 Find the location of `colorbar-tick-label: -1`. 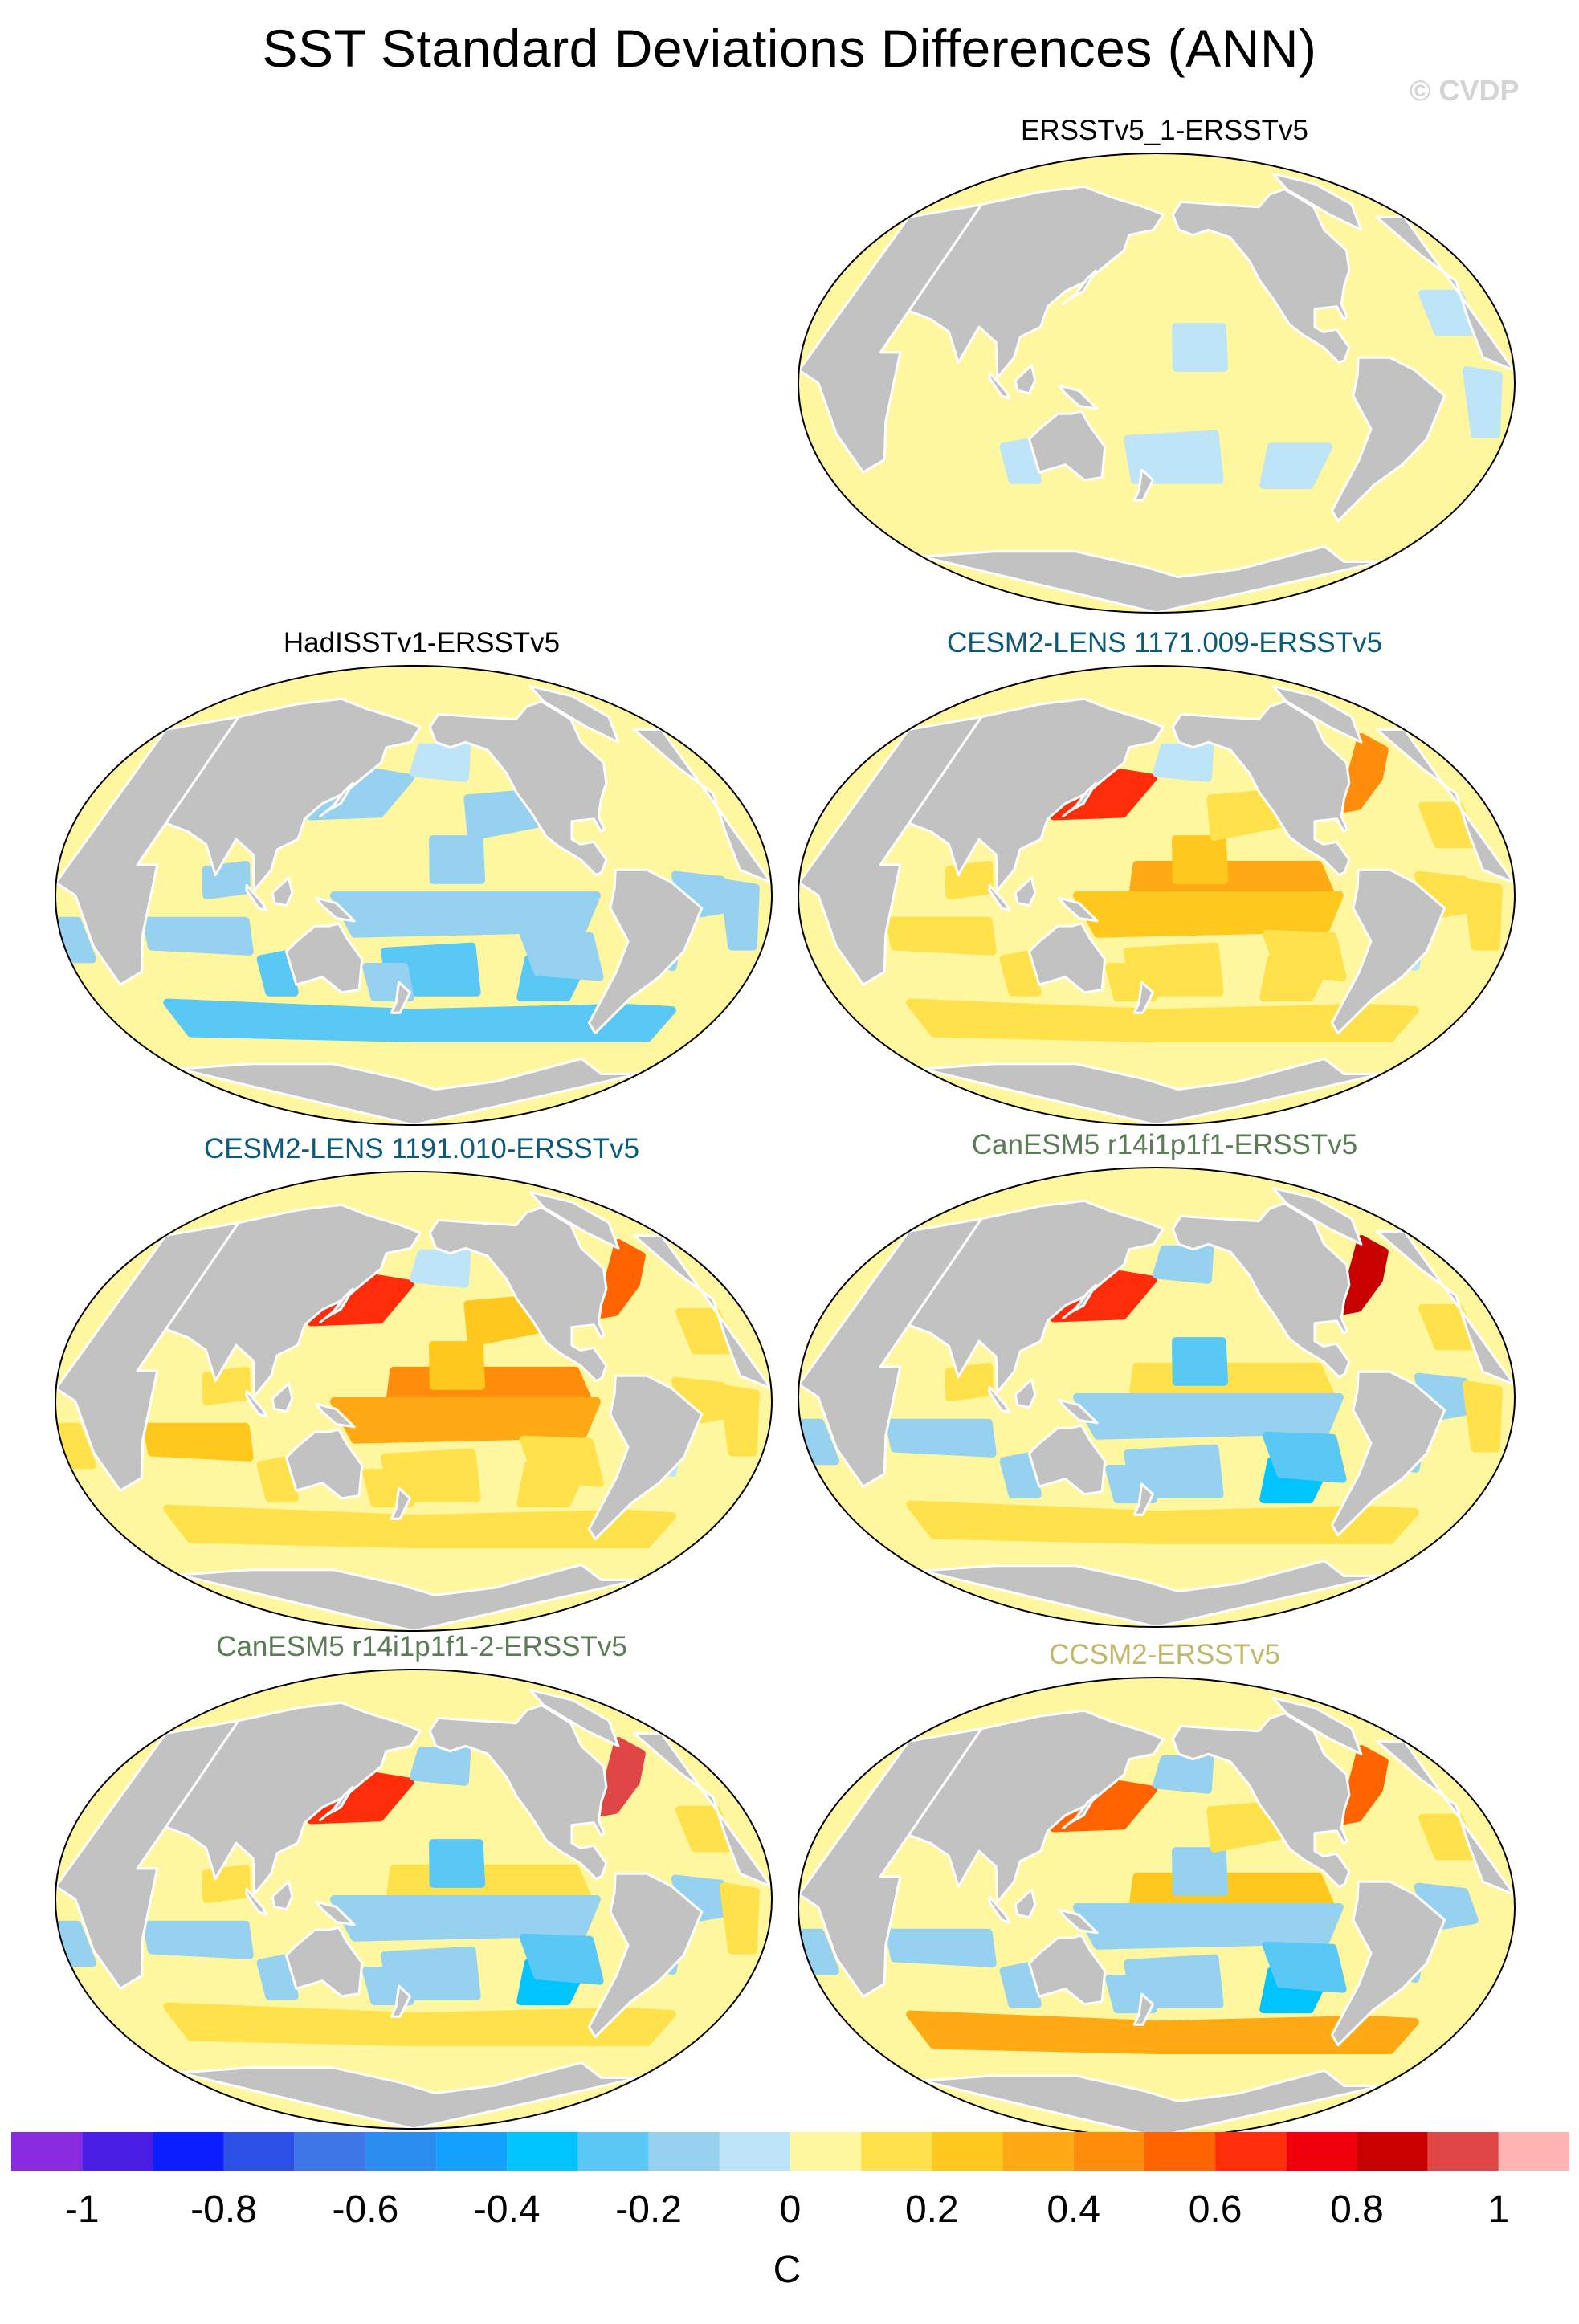

colorbar-tick-label: -1 is located at coordinates (82, 2210).